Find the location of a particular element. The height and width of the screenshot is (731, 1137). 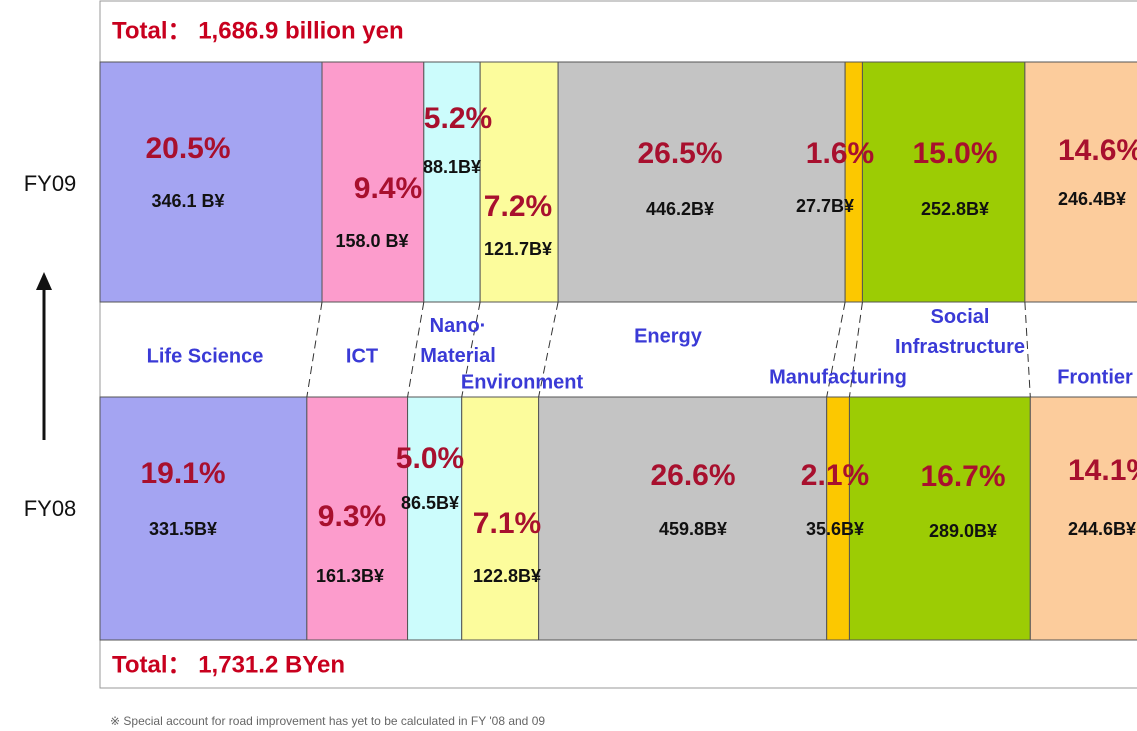

percent-label: 19.1% is located at coordinates (182, 473).